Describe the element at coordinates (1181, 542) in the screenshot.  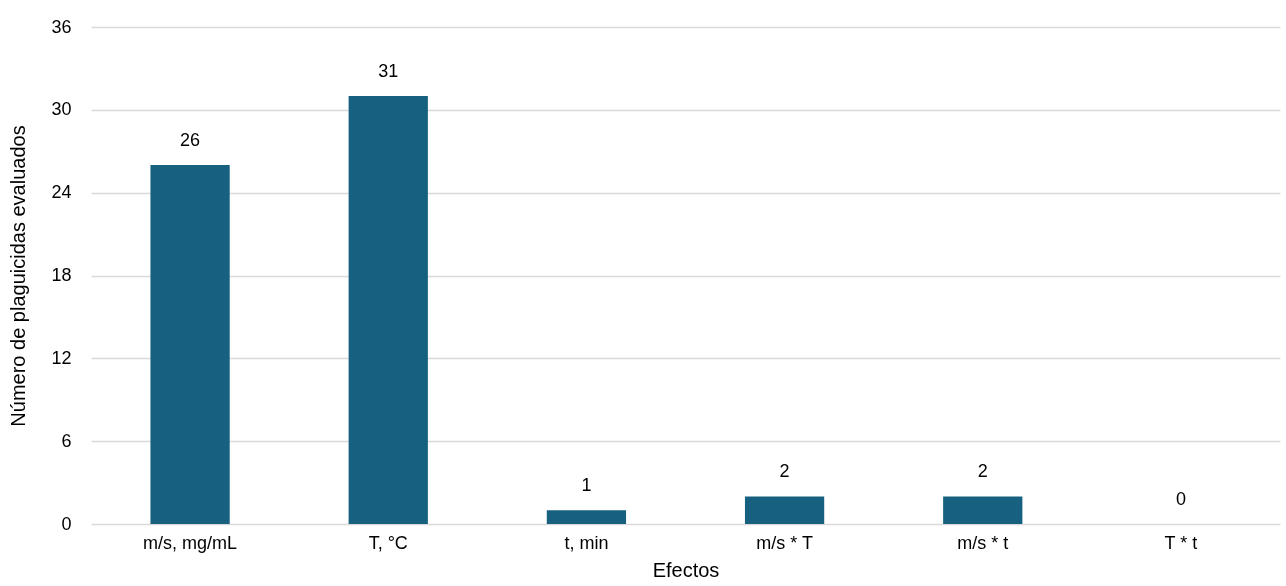
I see `x-tick-label: T * t` at that location.